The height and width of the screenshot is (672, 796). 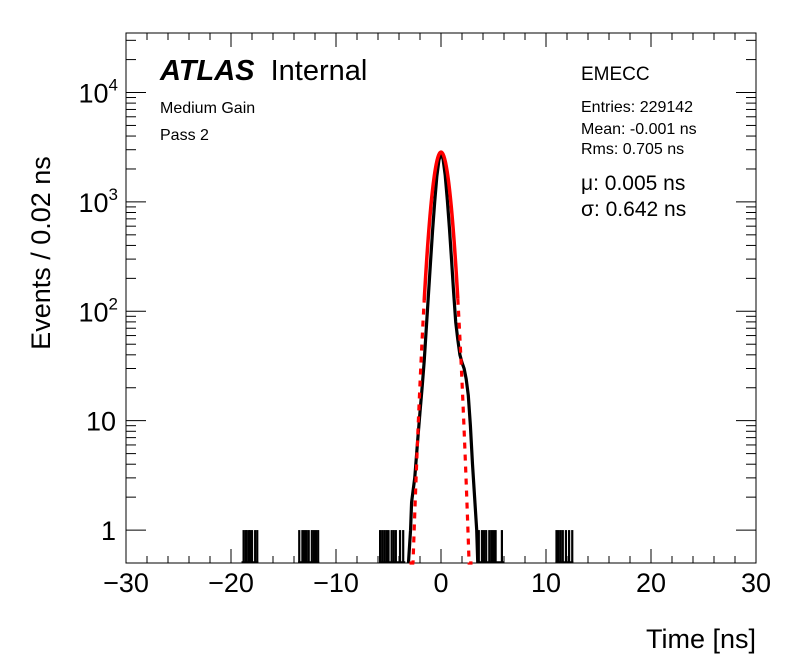 What do you see at coordinates (651, 583) in the screenshot?
I see `x-tick-label: 20` at bounding box center [651, 583].